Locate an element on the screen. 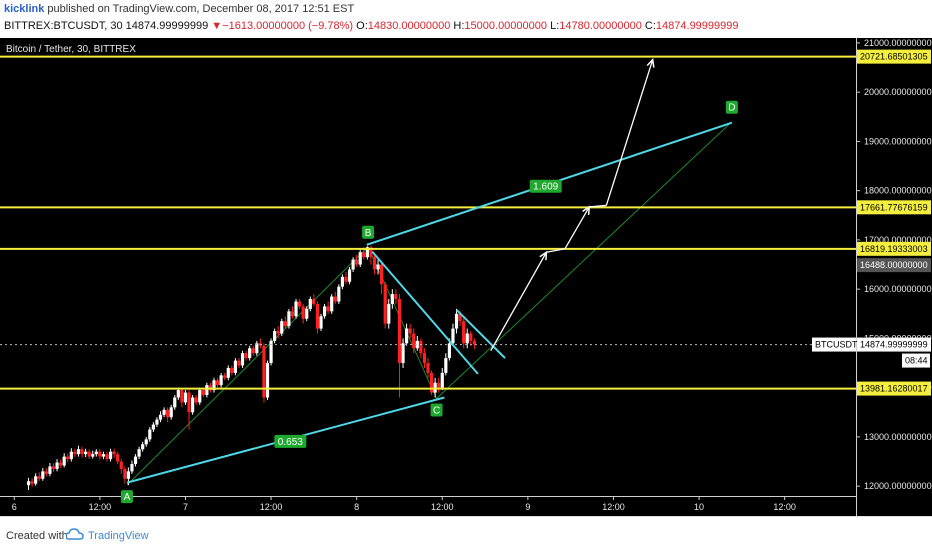  high-value: 15000.00000000 is located at coordinates (506, 26).